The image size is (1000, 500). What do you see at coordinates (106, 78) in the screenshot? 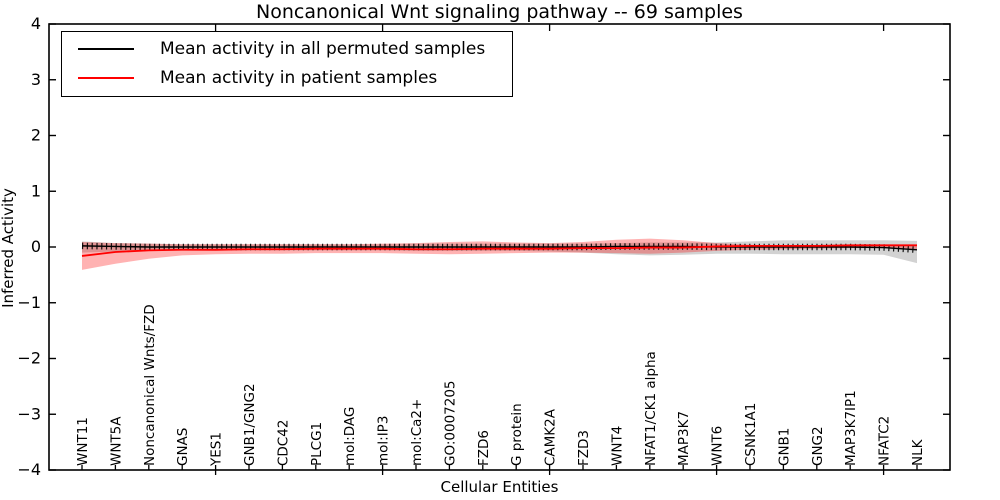
I see `legend-line-patient-samples` at bounding box center [106, 78].